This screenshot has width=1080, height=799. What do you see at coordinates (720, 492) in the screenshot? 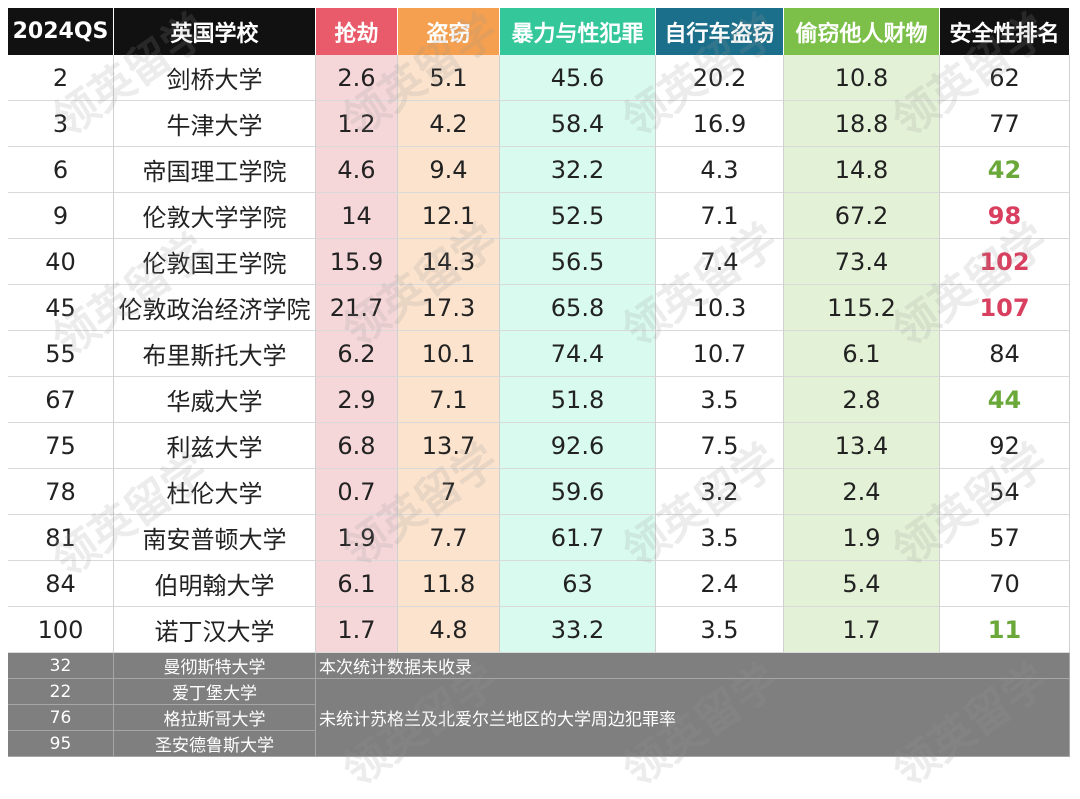
I see `bike-theft-cell: 3.2` at bounding box center [720, 492].